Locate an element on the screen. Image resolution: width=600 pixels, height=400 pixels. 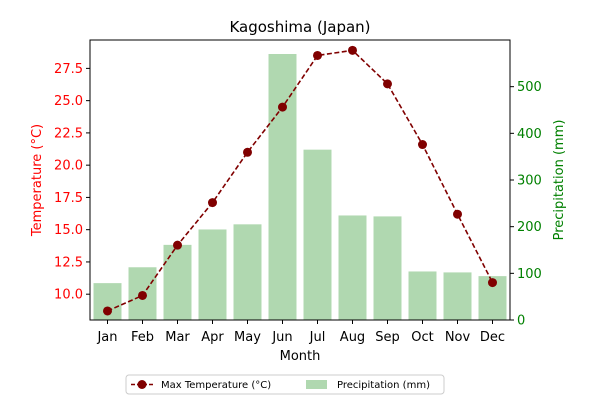
right-tick-label: 300 is located at coordinates (529, 181).